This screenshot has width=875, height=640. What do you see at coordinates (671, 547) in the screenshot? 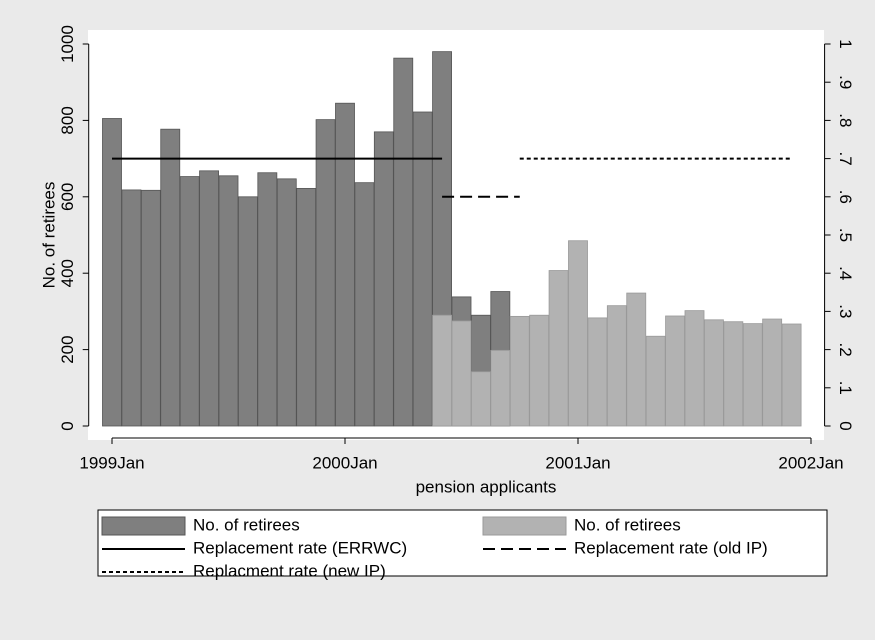
I see `legend-label: Replacement rate (old IP)` at bounding box center [671, 547].